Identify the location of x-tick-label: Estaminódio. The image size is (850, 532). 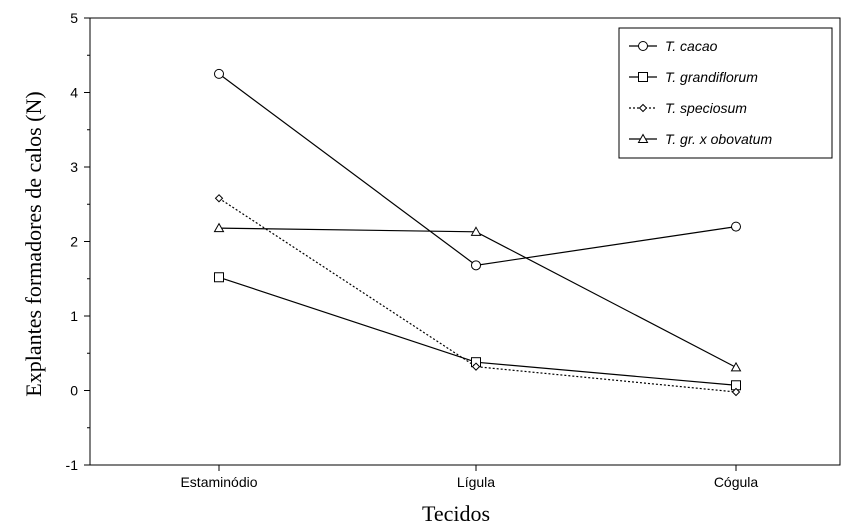
(218, 482).